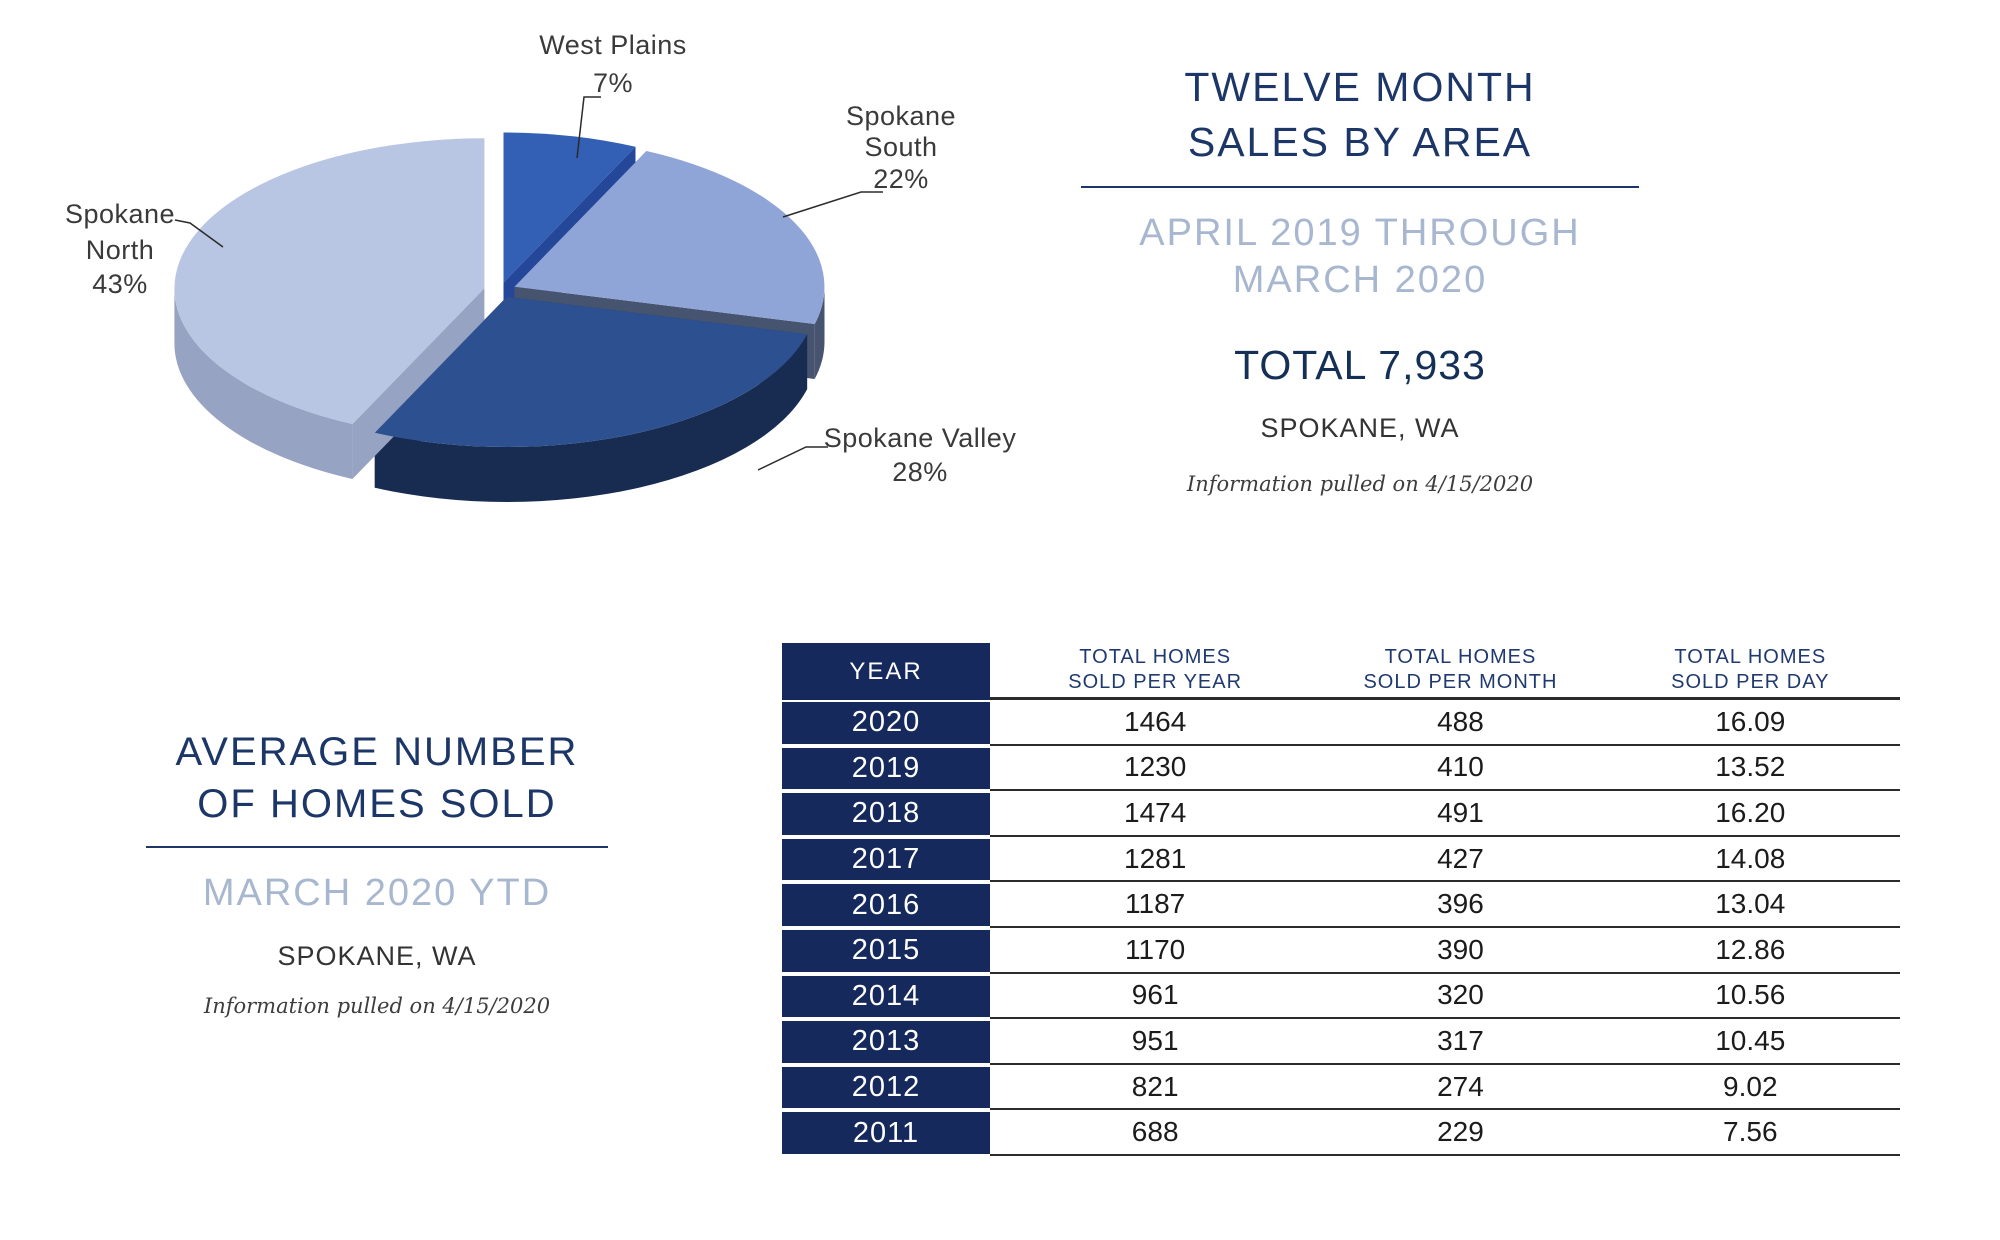  What do you see at coordinates (1750, 767) in the screenshot?
I see `per-day-value: 13.52` at bounding box center [1750, 767].